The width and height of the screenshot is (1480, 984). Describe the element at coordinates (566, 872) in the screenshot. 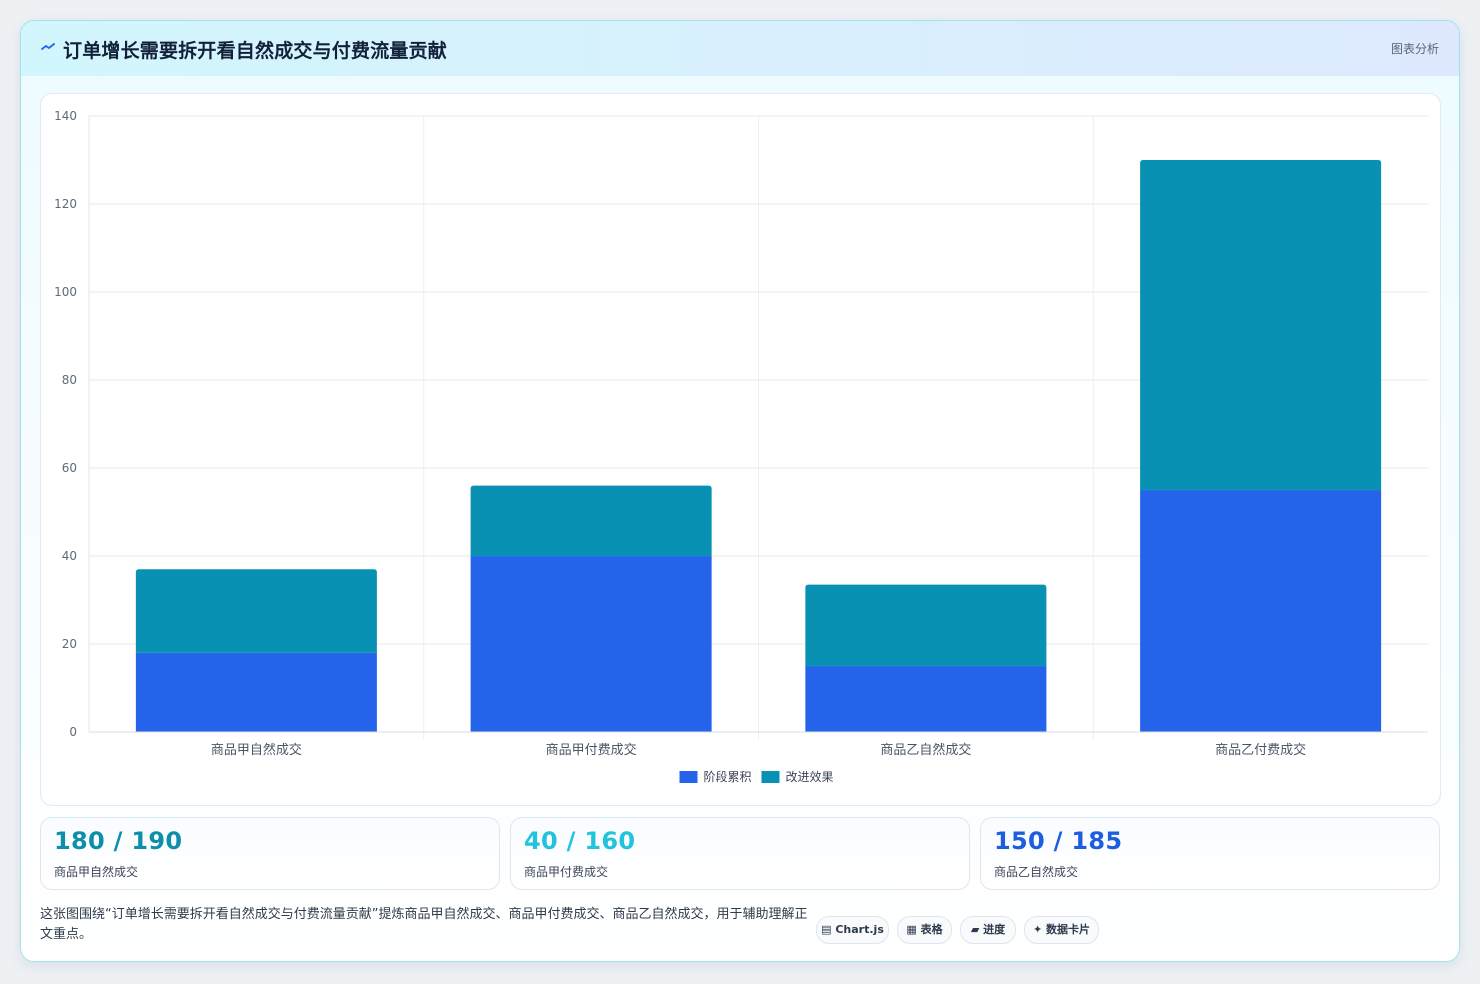

I see `stat-label: 商品甲付费成交` at that location.